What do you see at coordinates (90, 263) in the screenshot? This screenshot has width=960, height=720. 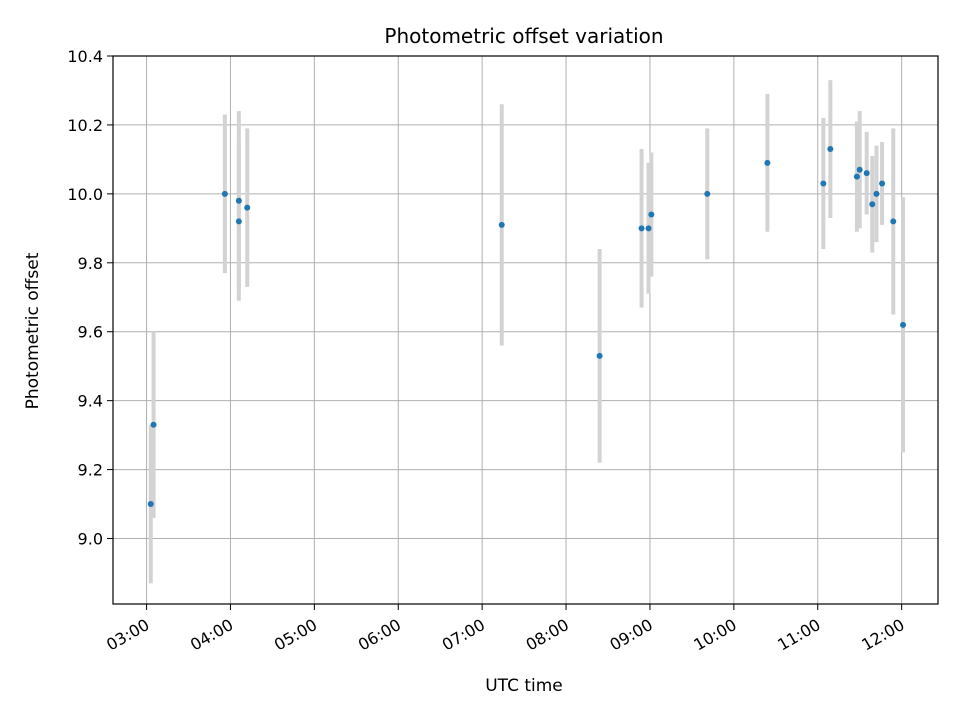 I see `y-tick-label: 9.8` at bounding box center [90, 263].